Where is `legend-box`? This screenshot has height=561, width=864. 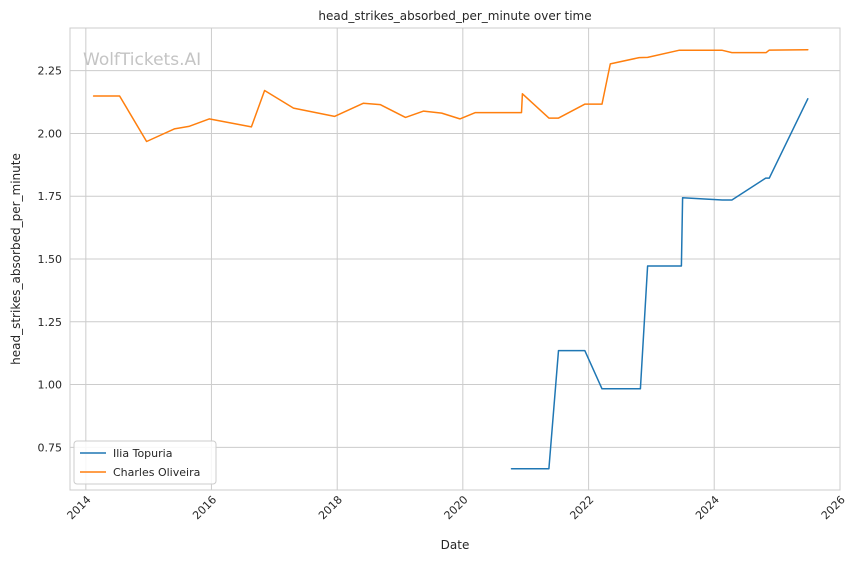
legend-box is located at coordinates (145, 462).